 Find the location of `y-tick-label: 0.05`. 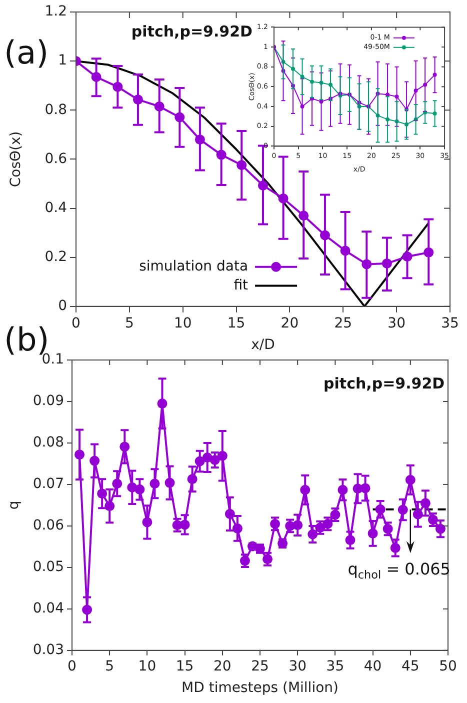

y-tick-label: 0.05 is located at coordinates (48, 567).